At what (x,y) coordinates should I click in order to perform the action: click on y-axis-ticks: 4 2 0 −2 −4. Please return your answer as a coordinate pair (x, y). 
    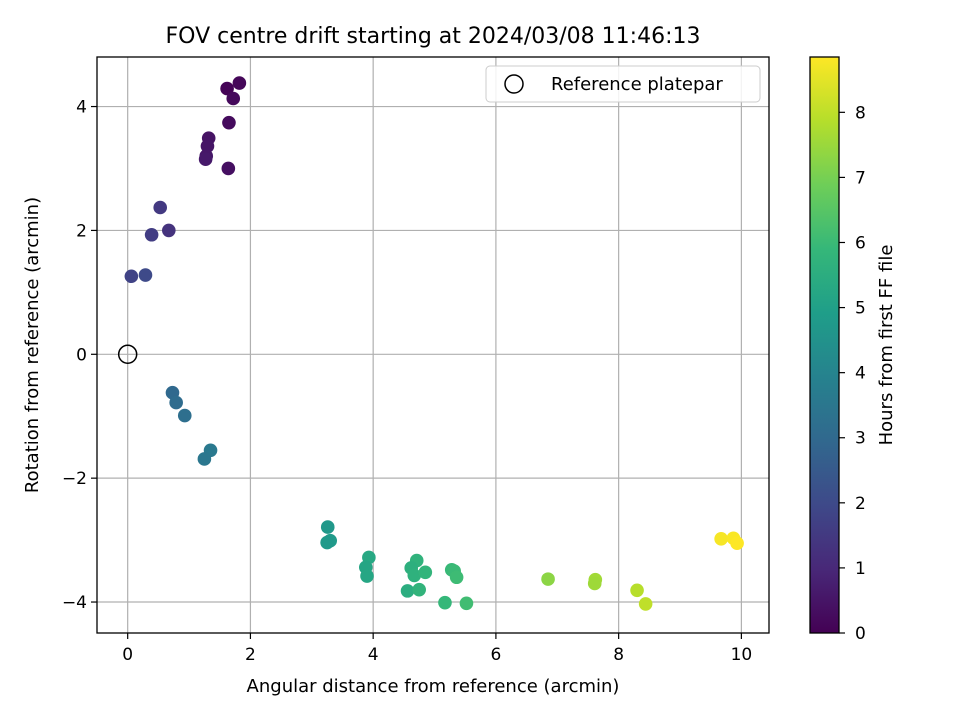
    Looking at the image, I should click on (79, 355).